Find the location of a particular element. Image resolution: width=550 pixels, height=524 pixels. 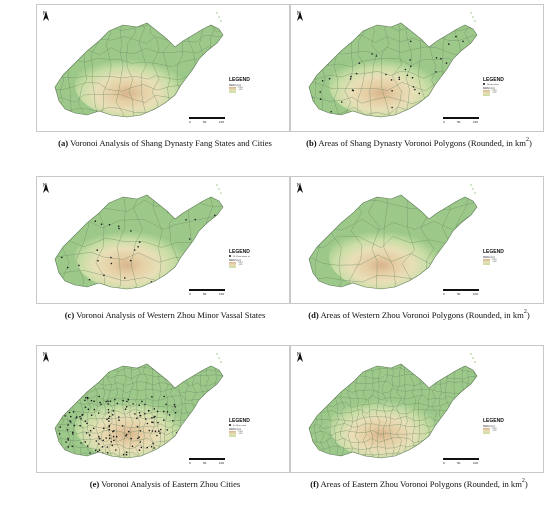

legend-series-label: E. Zhou cities is located at coordinates (240, 426).